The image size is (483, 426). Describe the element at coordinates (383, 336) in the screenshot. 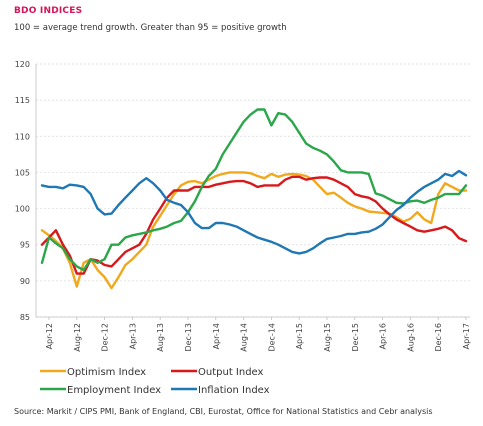

I see `x-tick-label: Apr-16` at that location.